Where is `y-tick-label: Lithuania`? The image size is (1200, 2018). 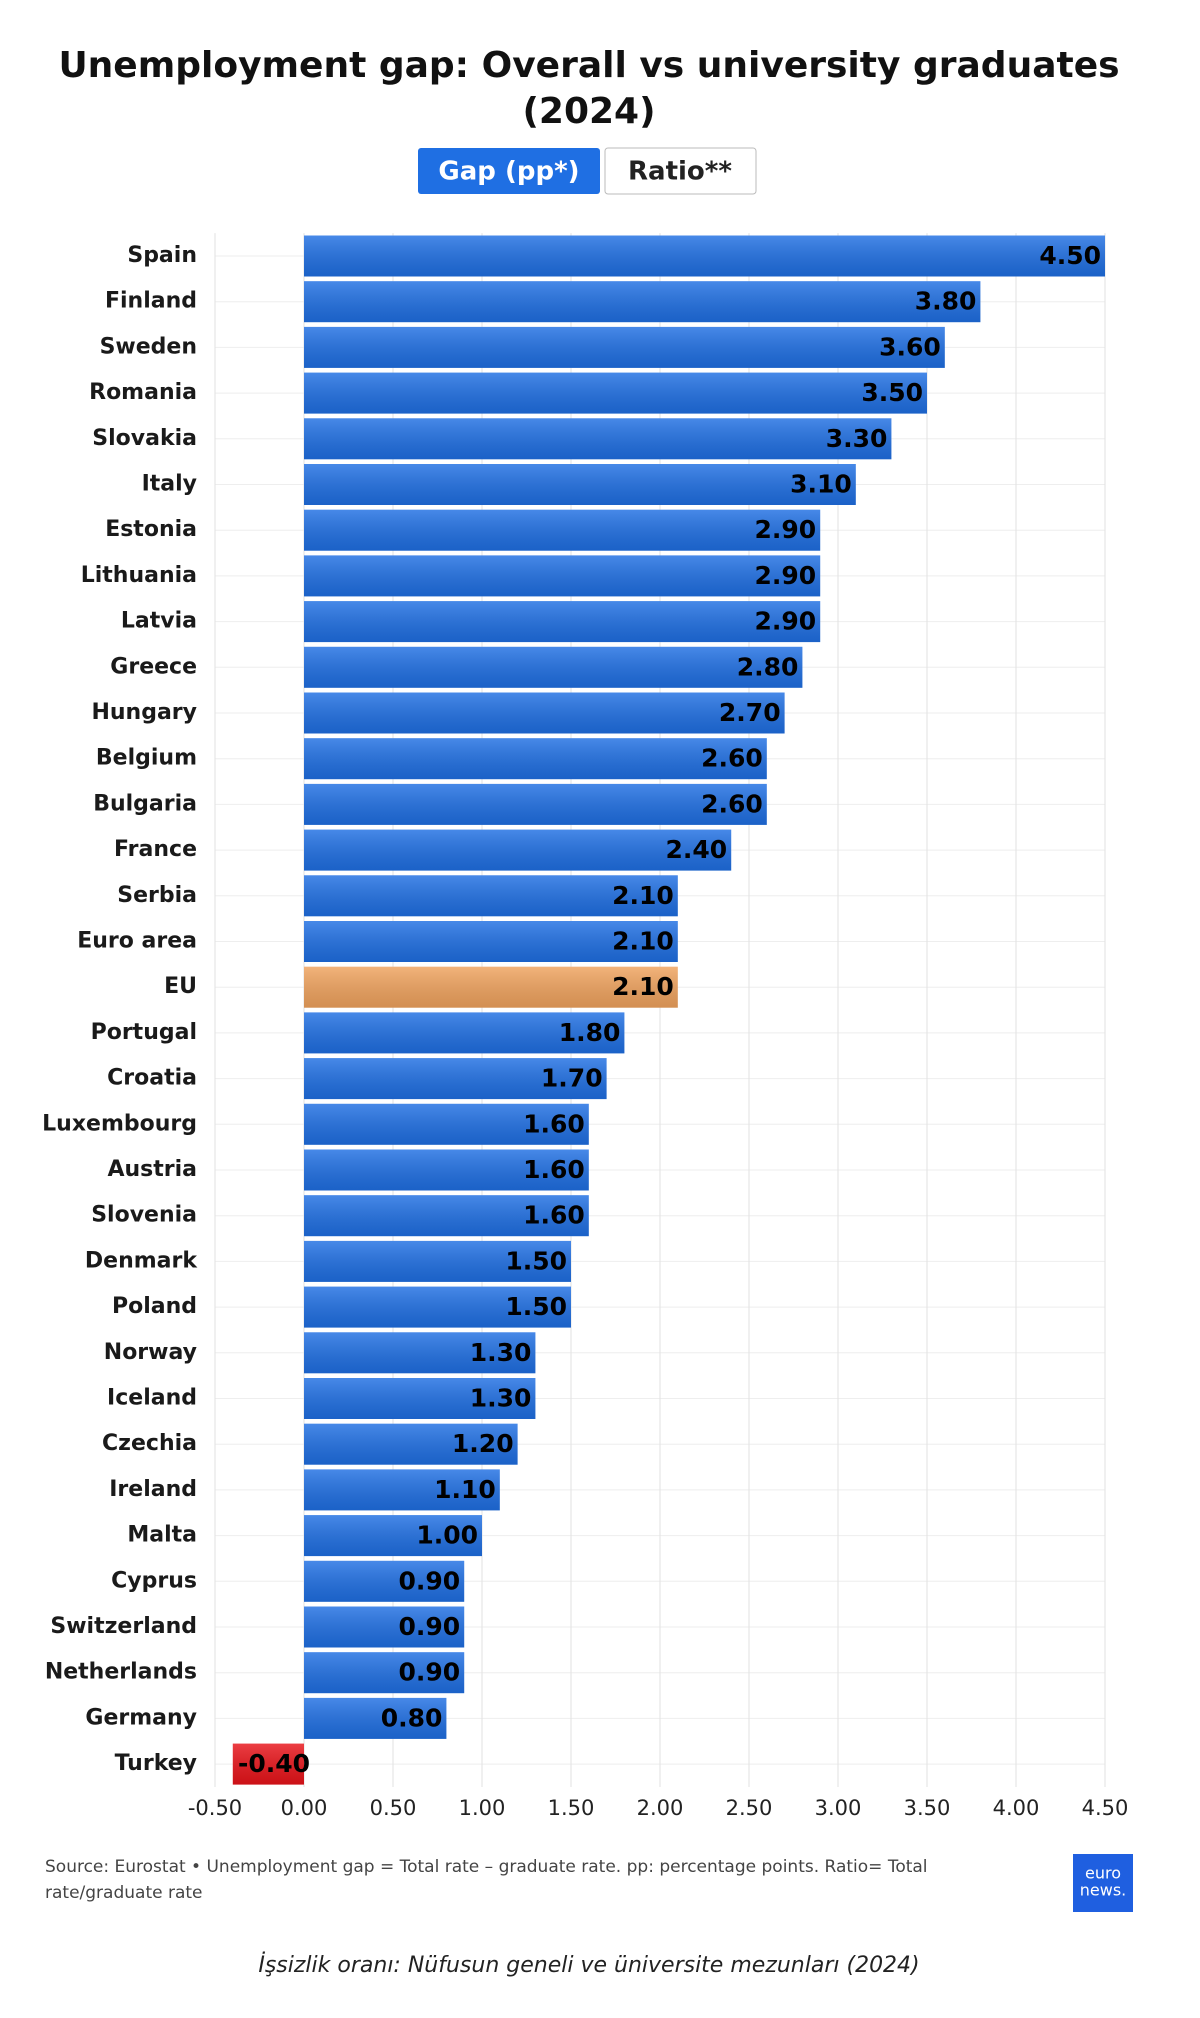
y-tick-label: Lithuania is located at coordinates (139, 575).